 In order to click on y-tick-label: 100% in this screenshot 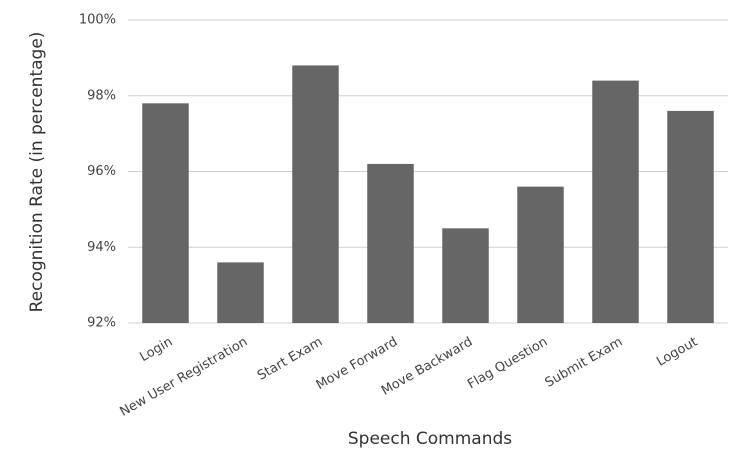, I will do `click(97, 20)`.